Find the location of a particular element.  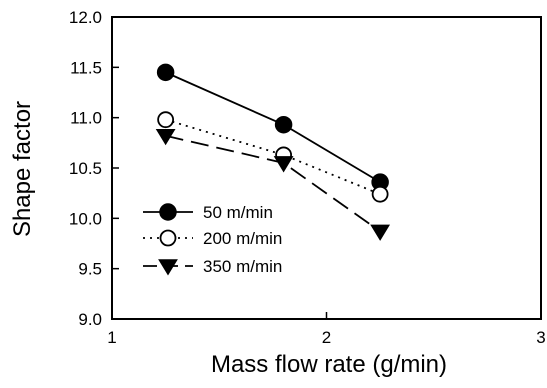

x-tick-label: 1 is located at coordinates (111, 337).